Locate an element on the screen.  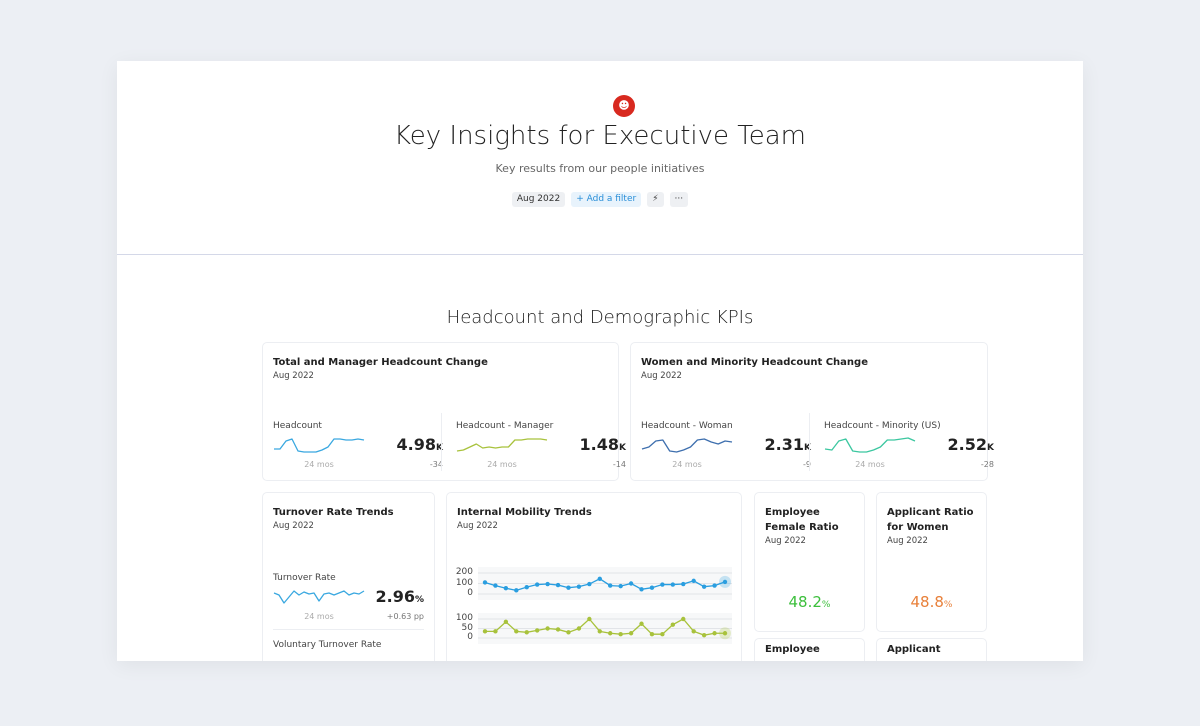
kpi-value: 2.96% is located at coordinates (399, 596).